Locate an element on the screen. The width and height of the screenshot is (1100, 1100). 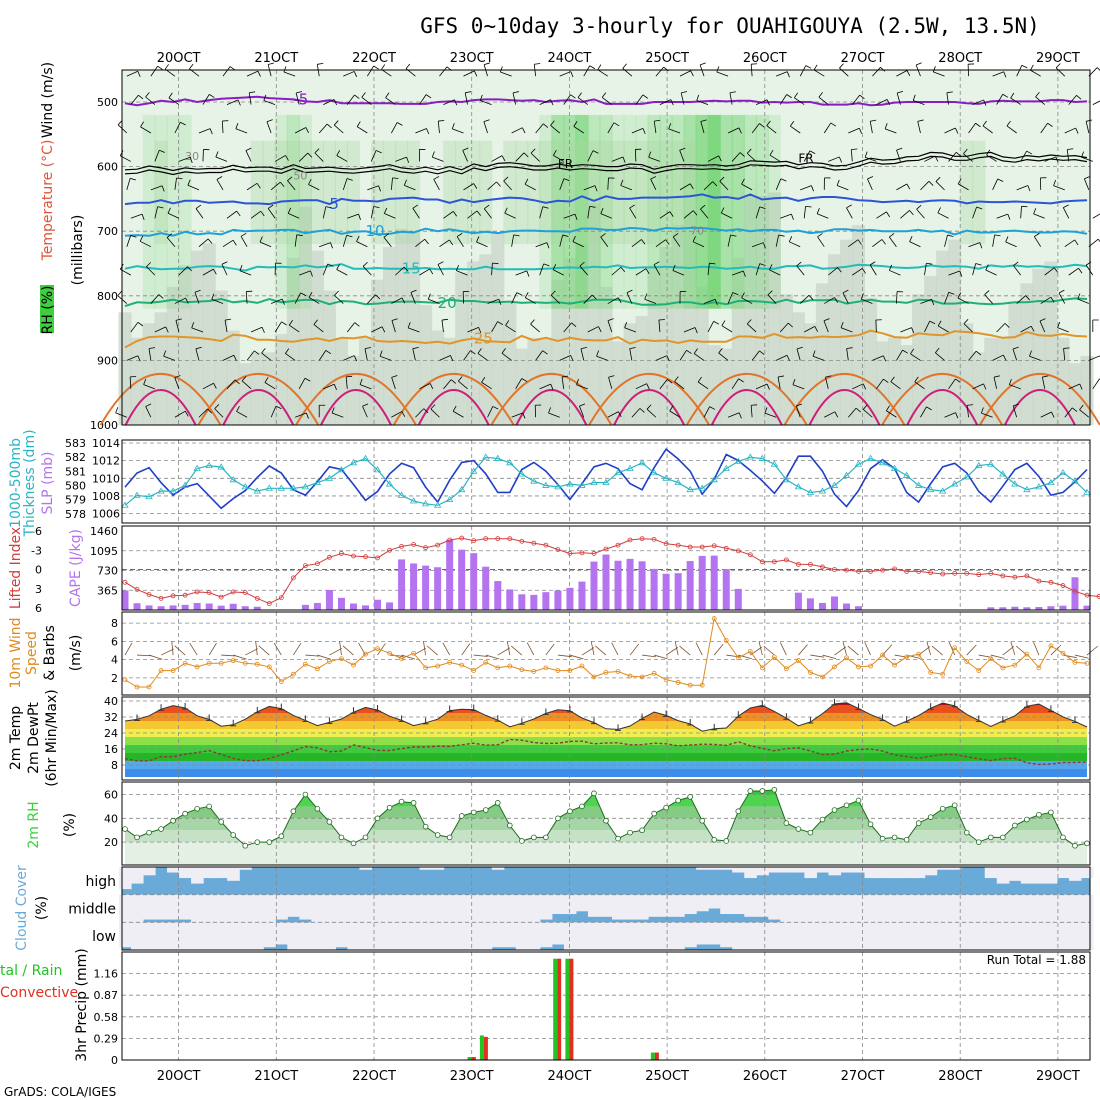
date-label-top: 22OCT is located at coordinates (374, 58).